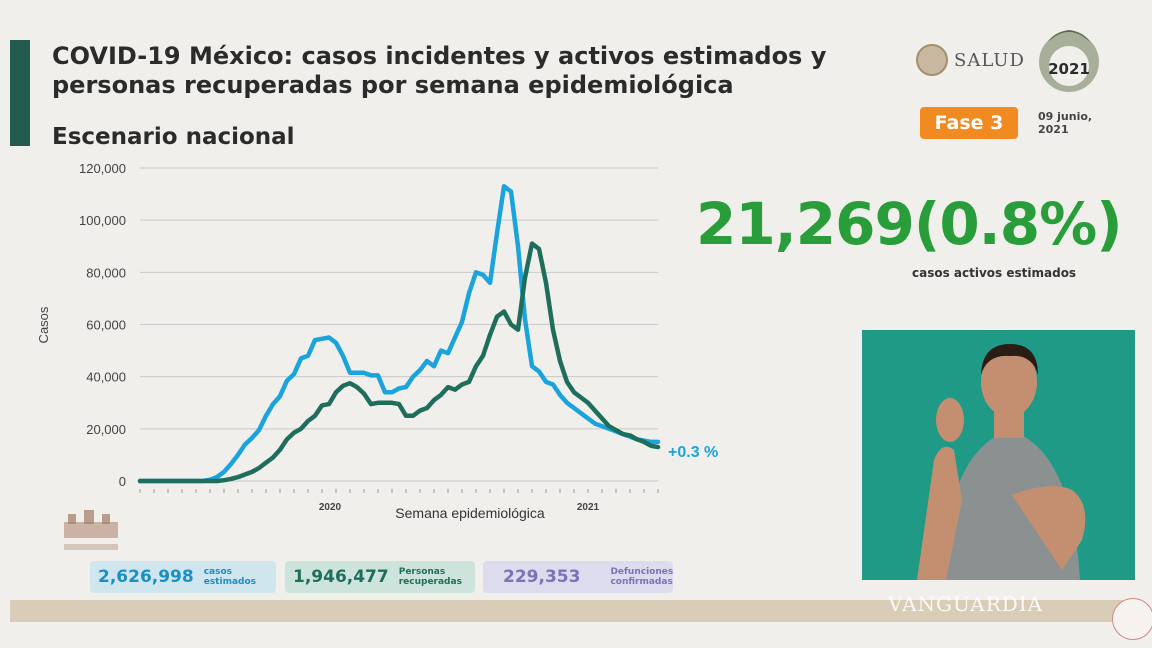  What do you see at coordinates (173, 137) in the screenshot?
I see `page-subtitle: Escenario nacional` at bounding box center [173, 137].